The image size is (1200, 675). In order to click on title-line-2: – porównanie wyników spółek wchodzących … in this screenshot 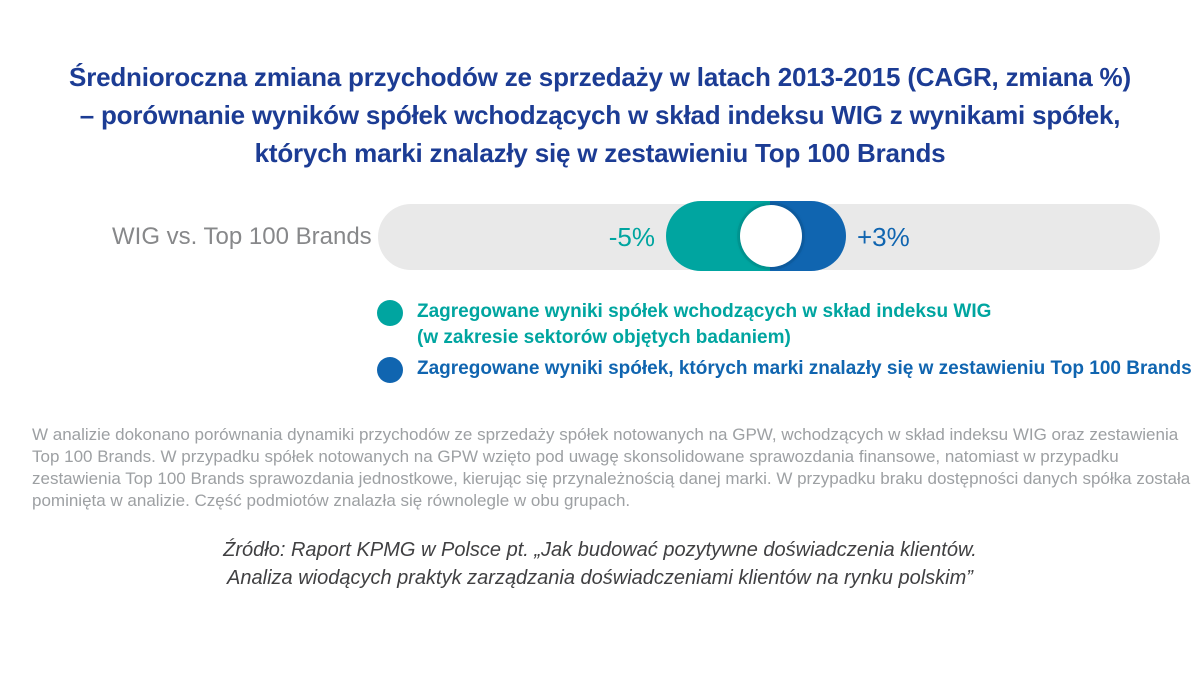, I will do `click(600, 115)`.